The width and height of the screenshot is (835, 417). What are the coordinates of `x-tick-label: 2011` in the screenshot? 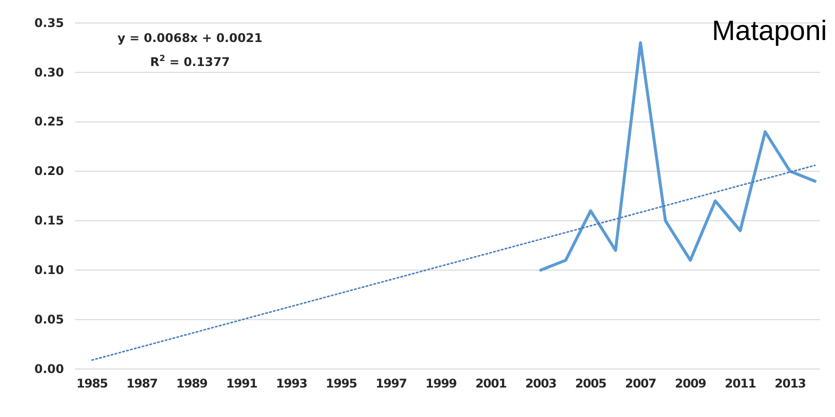 It's located at (740, 383).